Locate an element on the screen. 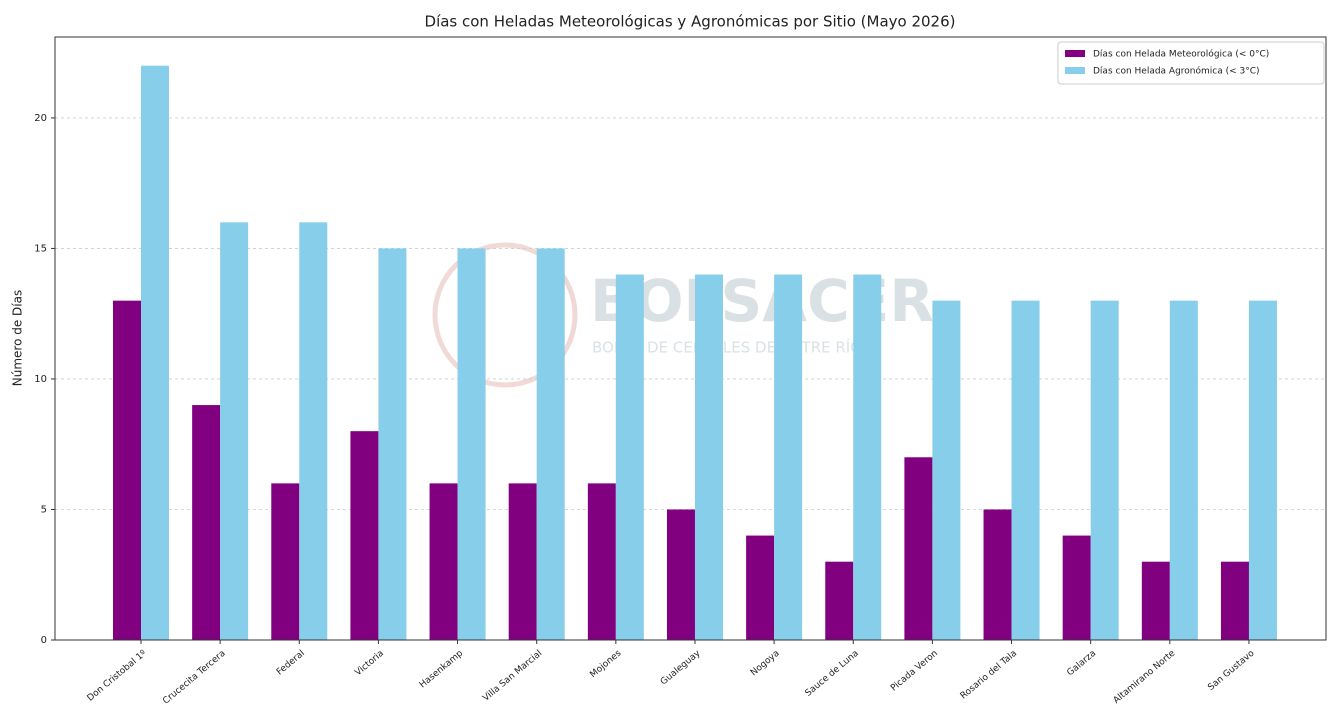  x-tick-label: Hasenkamp is located at coordinates (441, 669).